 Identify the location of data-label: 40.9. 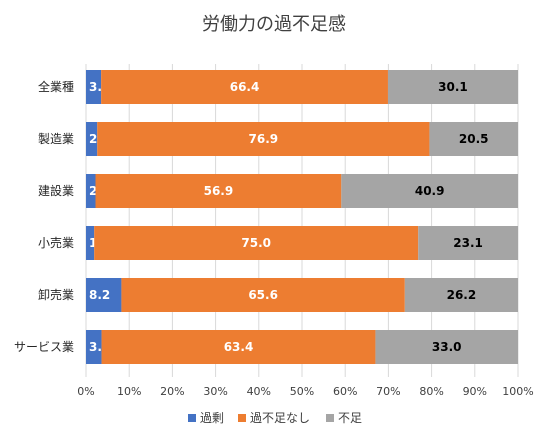
(430, 191).